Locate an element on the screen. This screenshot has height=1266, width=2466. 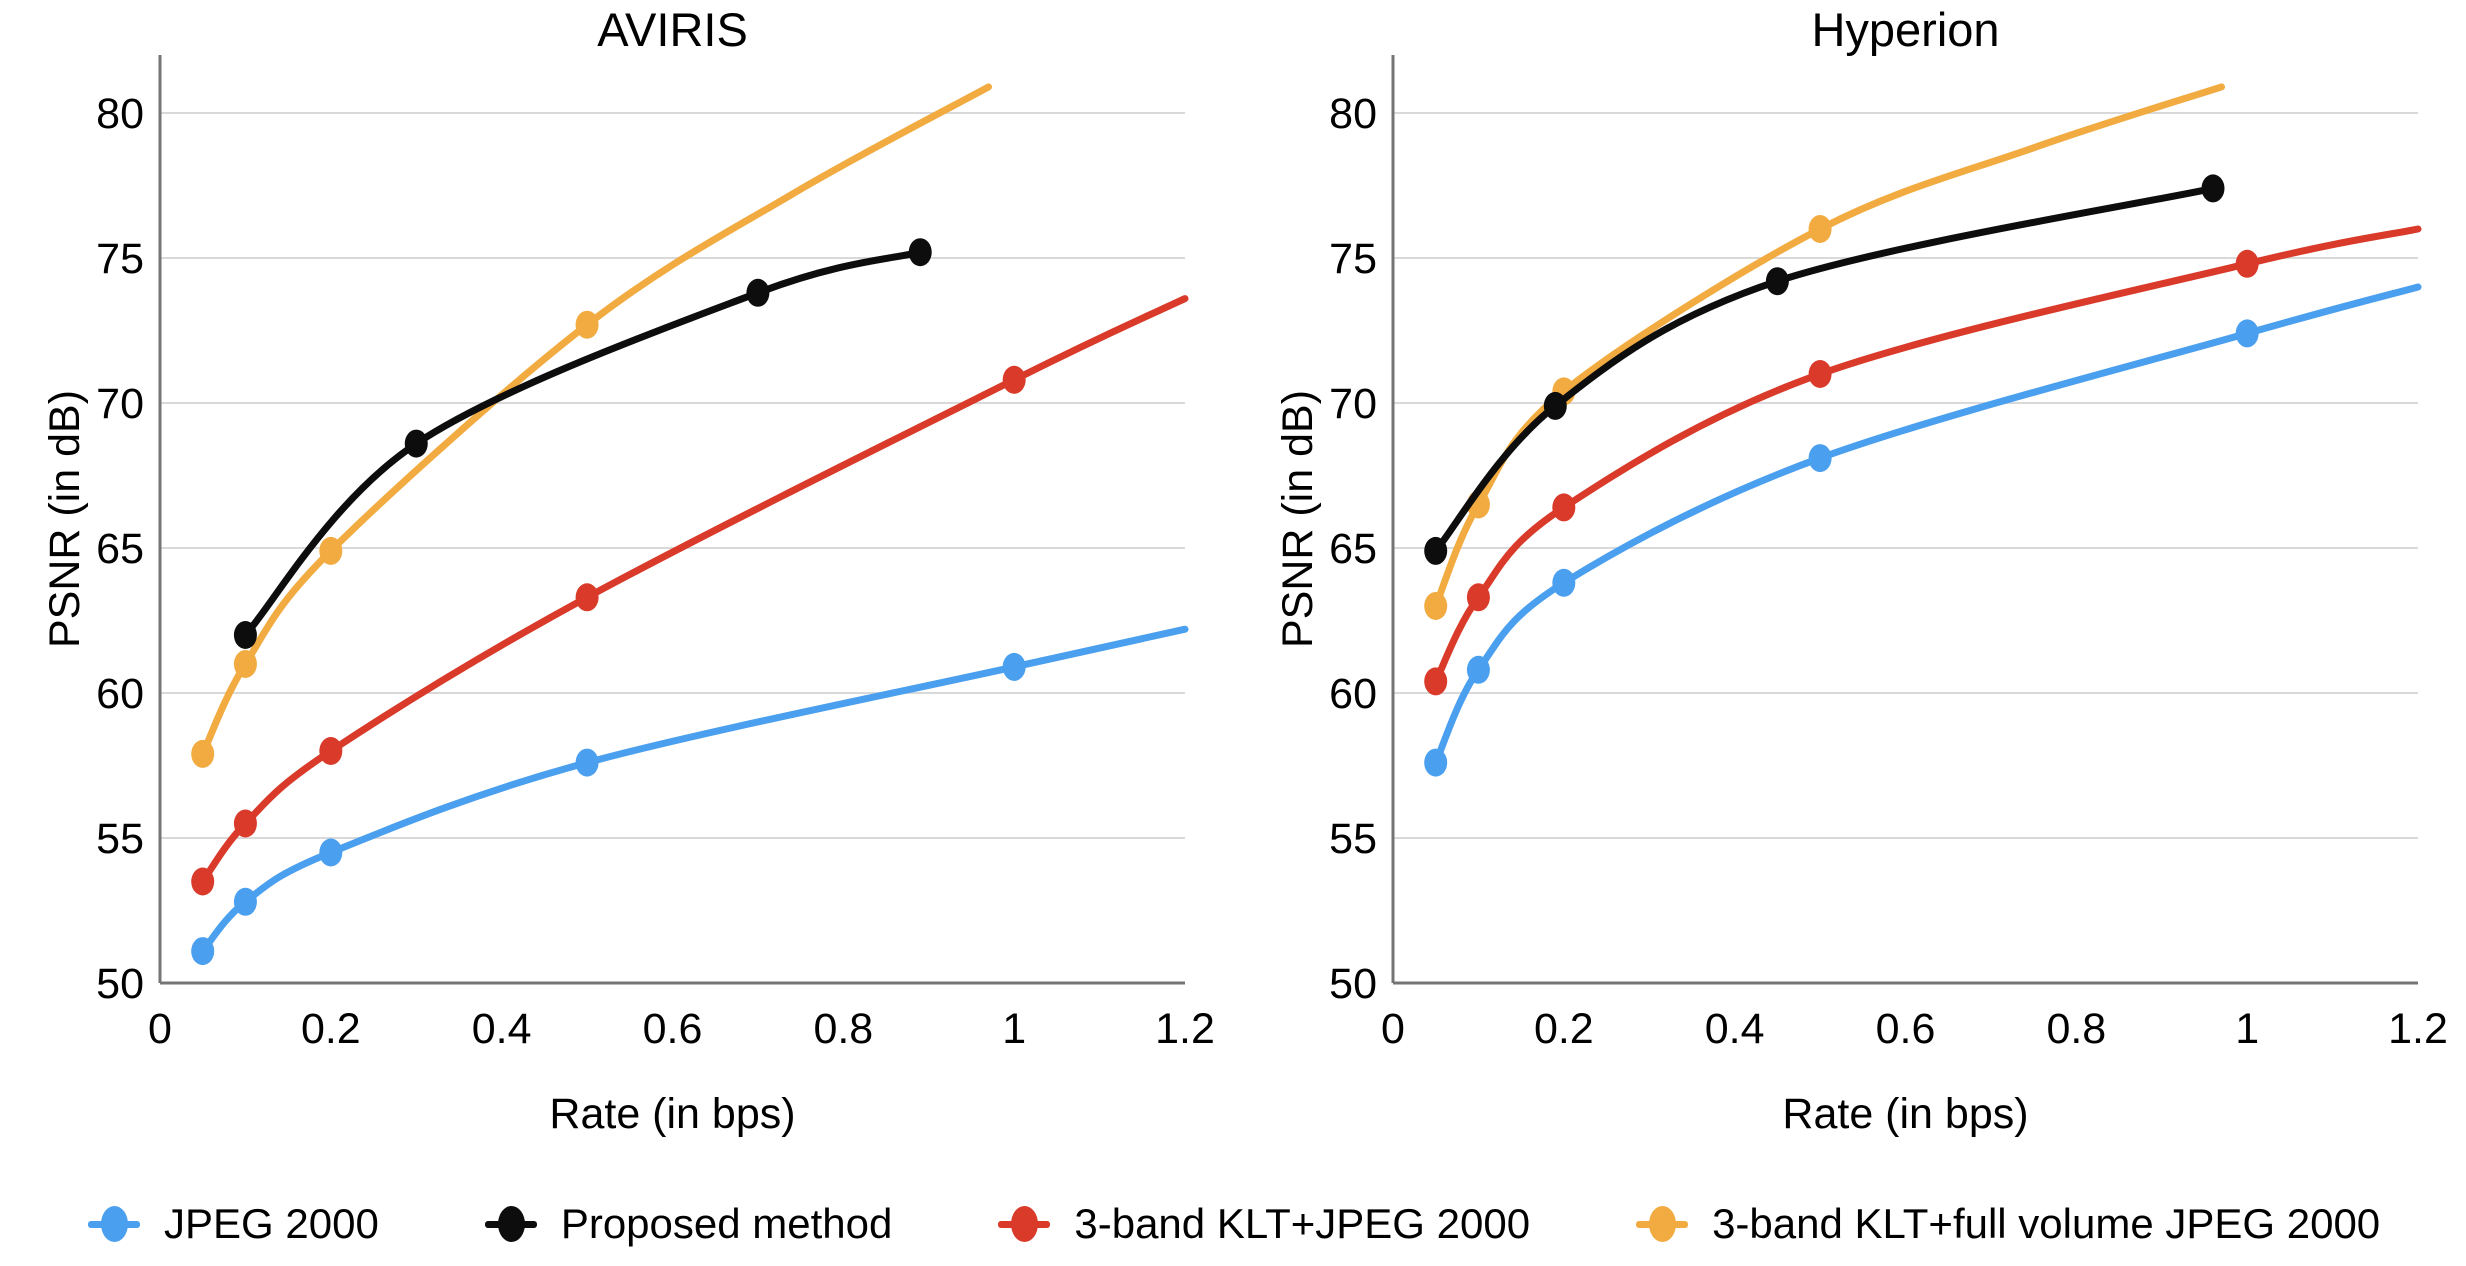
legend-item-3band-klt-full-volume-jpeg-2000: 3-band KLT+full volume JPEG 2000 is located at coordinates (2008, 1224).